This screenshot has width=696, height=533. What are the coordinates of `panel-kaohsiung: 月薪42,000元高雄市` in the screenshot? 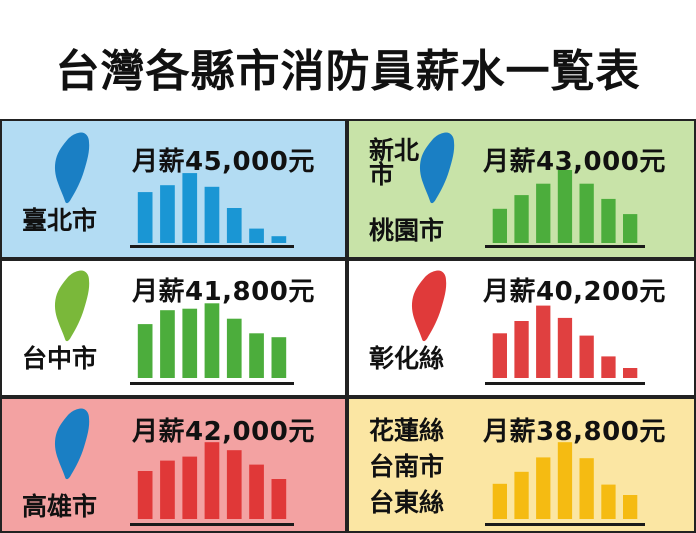 It's located at (173, 465).